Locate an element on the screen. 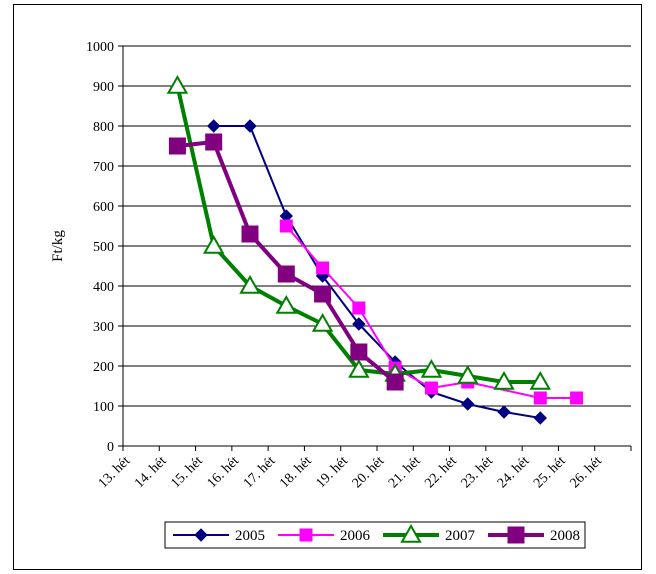  y-axis-label: Ft/kg is located at coordinates (58, 246).